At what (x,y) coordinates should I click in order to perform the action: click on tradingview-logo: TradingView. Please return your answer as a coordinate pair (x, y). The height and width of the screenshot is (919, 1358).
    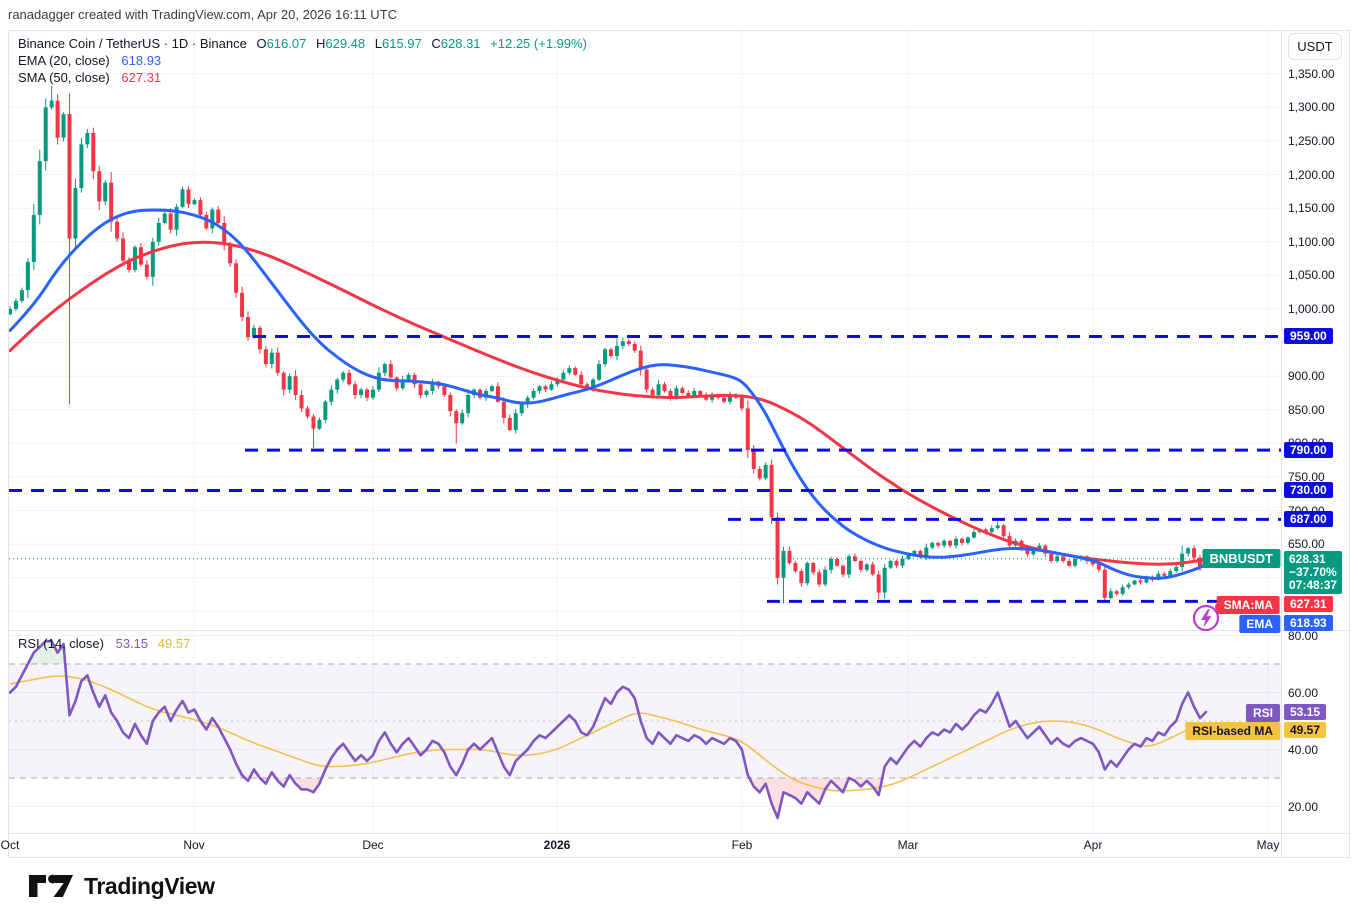
    Looking at the image, I should click on (121, 886).